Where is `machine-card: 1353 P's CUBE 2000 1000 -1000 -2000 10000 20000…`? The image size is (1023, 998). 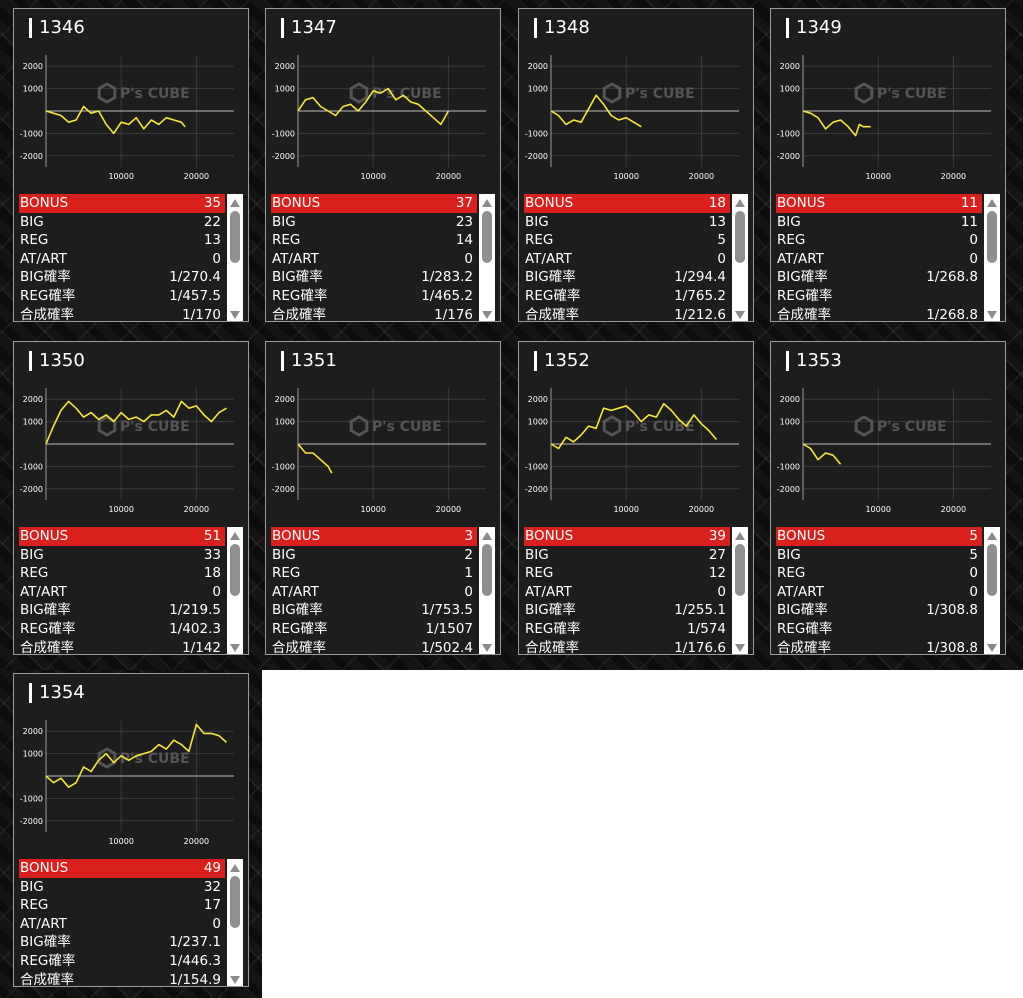 machine-card: 1353 P's CUBE 2000 1000 -1000 -2000 10000 20000… is located at coordinates (888, 498).